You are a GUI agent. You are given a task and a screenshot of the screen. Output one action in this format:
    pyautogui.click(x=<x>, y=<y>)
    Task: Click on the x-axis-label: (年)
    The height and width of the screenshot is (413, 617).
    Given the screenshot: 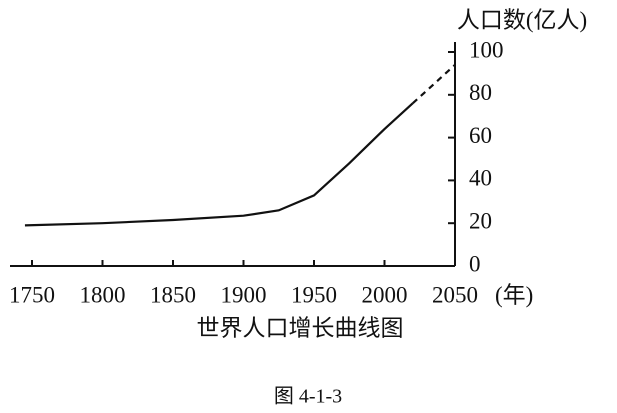 What is the action you would take?
    pyautogui.click(x=514, y=294)
    